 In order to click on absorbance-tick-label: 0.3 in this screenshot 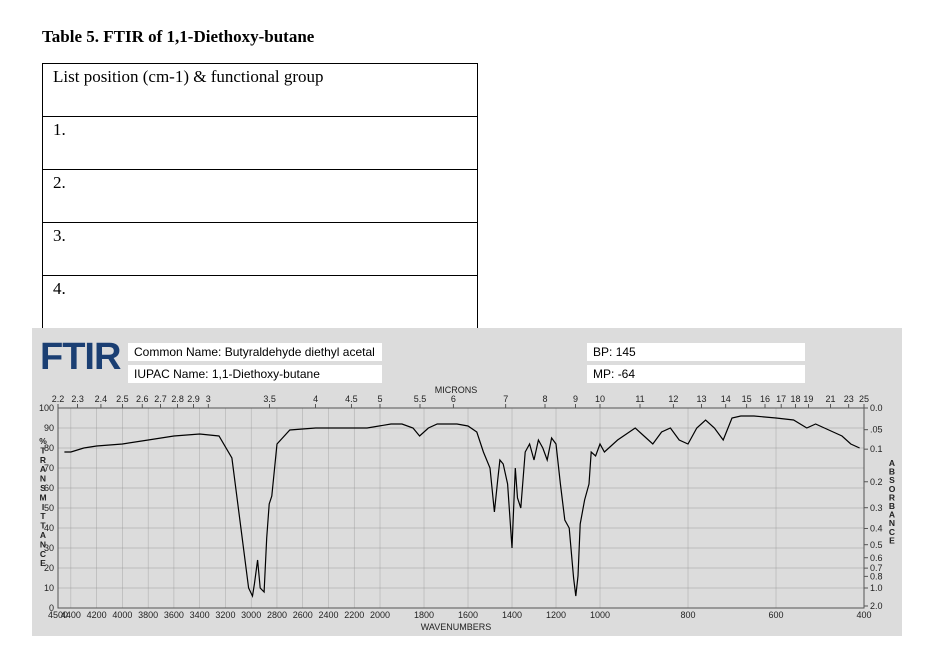, I will do `click(876, 508)`.